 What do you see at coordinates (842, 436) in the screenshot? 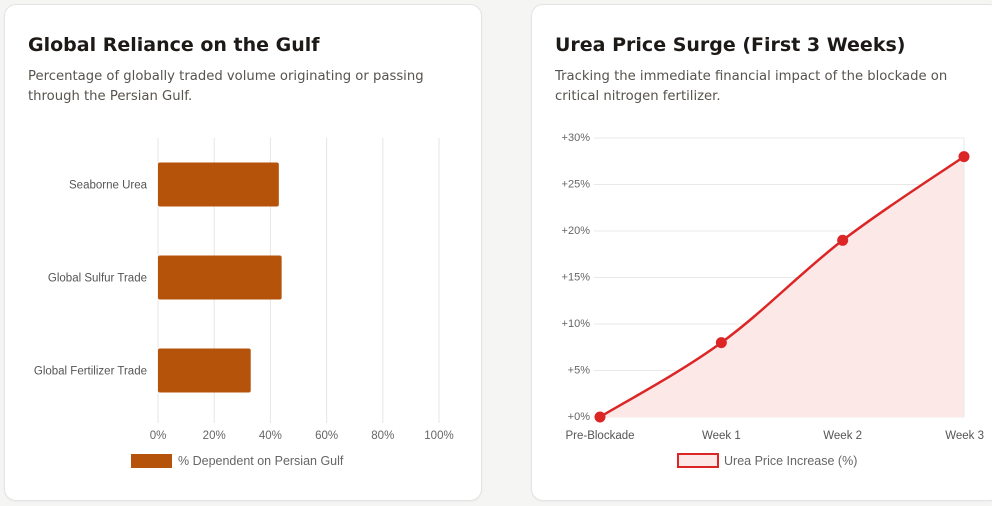
I see `x-category-label: Week 2` at bounding box center [842, 436].